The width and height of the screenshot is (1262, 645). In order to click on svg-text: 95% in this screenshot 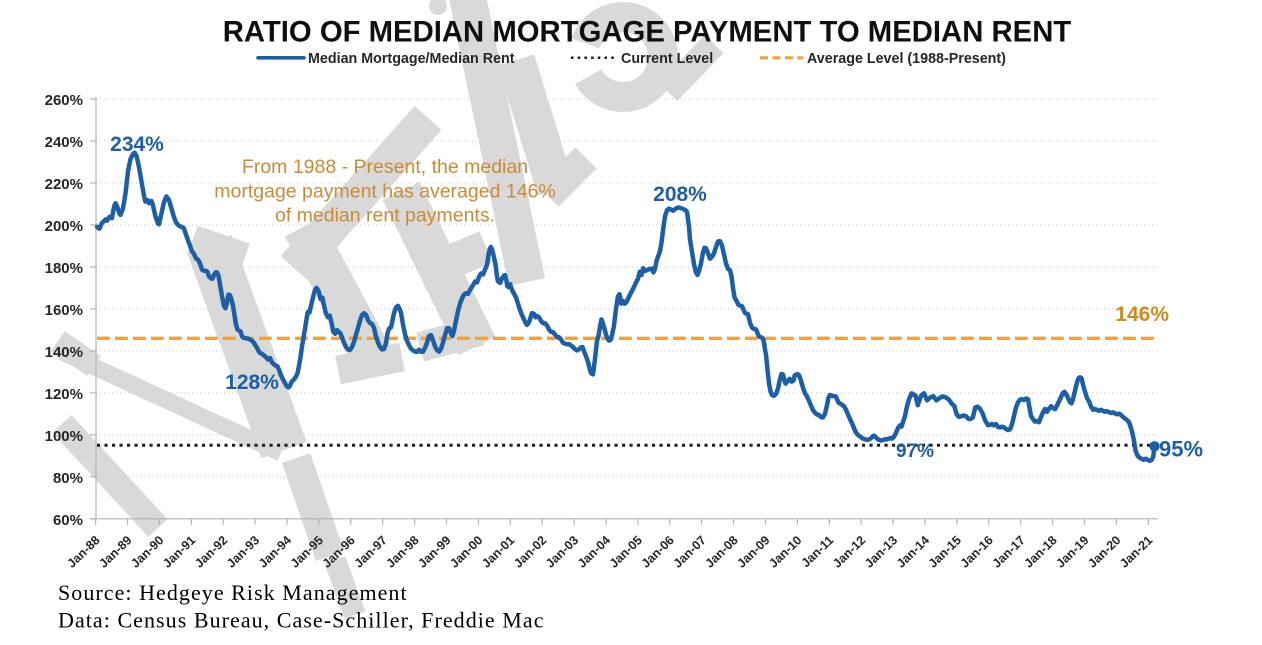, I will do `click(1181, 449)`.